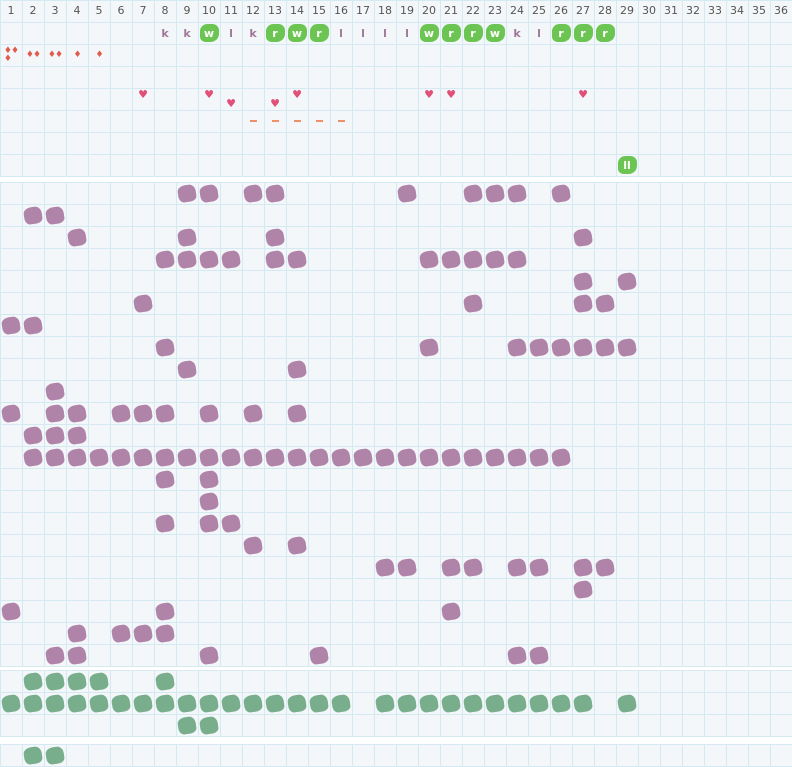  What do you see at coordinates (11, 55) in the screenshot?
I see `drop-cell: ♦♦ ♦` at bounding box center [11, 55].